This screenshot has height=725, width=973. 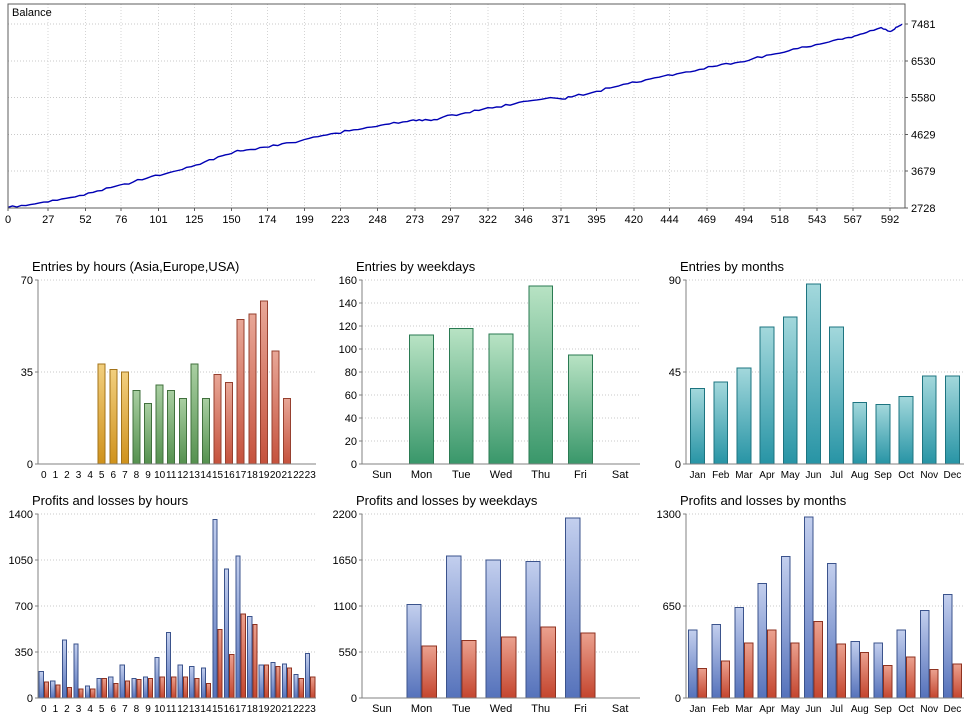 I want to click on chart-title: Entries by months, so click(x=732, y=266).